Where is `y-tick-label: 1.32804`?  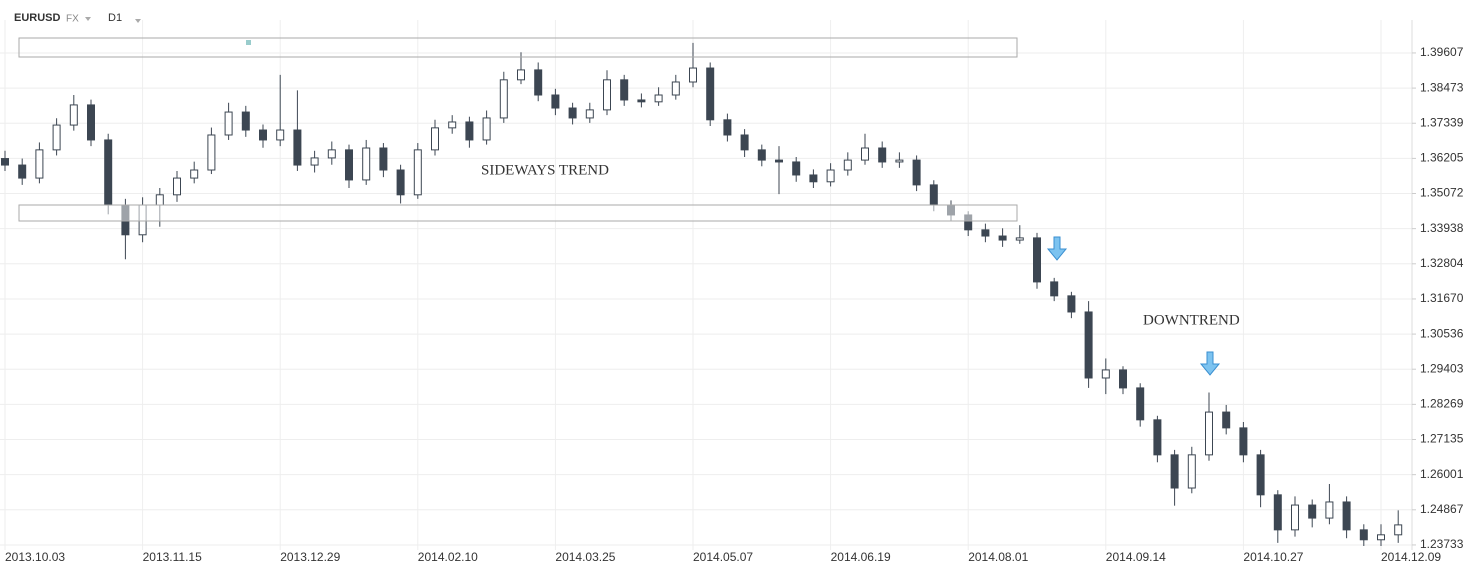 y-tick-label: 1.32804 is located at coordinates (1442, 263).